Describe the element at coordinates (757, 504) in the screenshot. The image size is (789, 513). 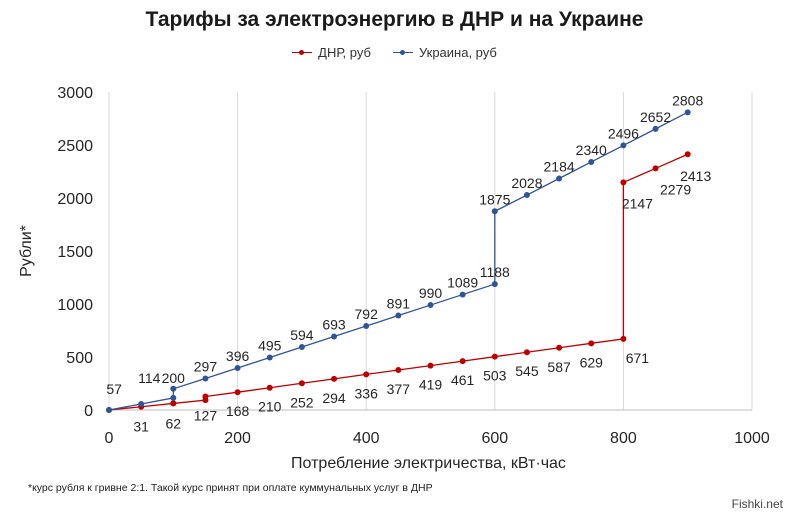
I see `watermark: Fishki.net` at that location.